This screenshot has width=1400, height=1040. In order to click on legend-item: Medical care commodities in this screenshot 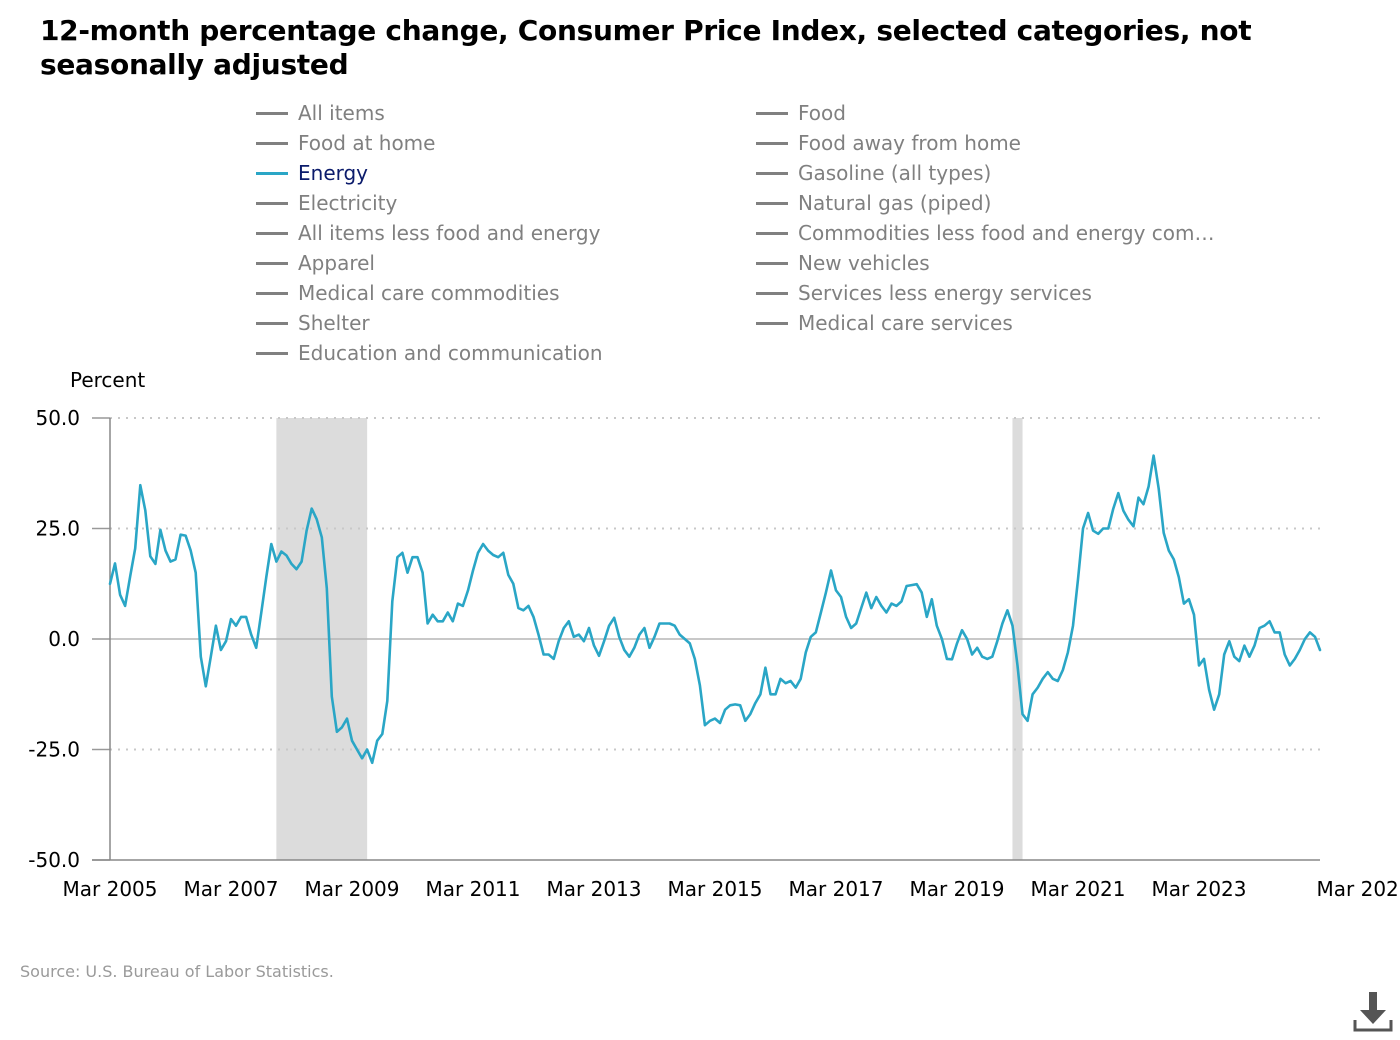, I will do `click(407, 293)`.